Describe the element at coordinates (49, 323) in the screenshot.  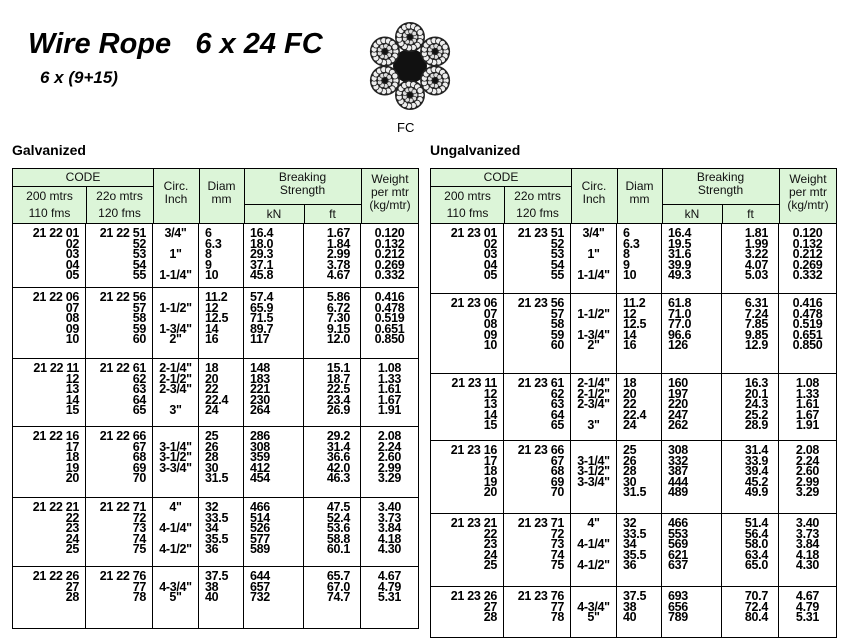
I see `cell-code1: 21 22 06 07 08 09 10` at that location.